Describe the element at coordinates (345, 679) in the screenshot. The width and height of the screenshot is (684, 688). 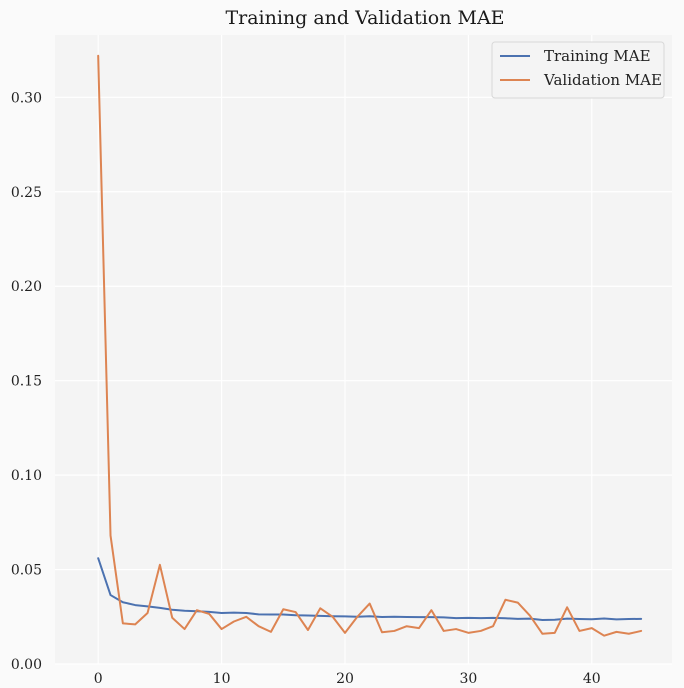
I see `x-tick-label: 20` at that location.